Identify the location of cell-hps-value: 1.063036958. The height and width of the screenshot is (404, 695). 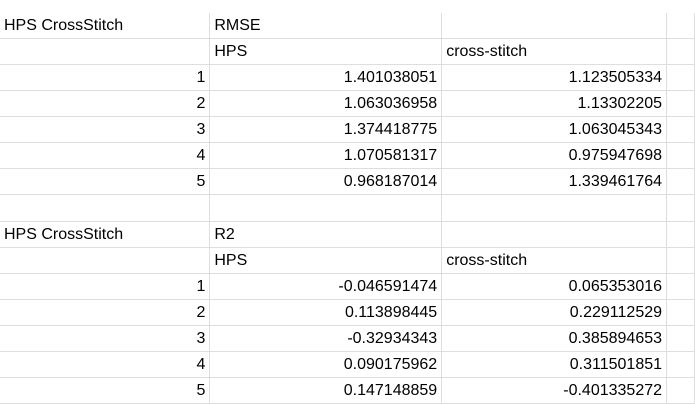
(326, 103).